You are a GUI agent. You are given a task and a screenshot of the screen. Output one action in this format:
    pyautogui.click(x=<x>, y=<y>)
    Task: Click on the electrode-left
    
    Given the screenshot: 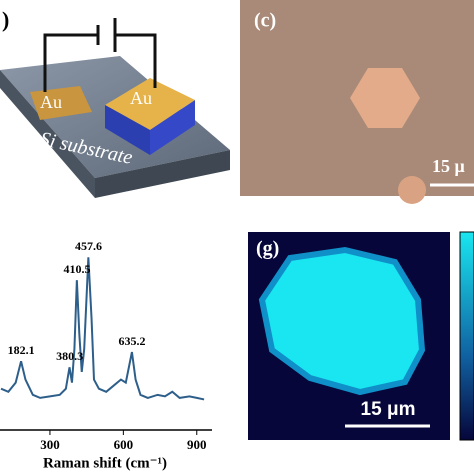 What is the action you would take?
    pyautogui.click(x=61, y=103)
    